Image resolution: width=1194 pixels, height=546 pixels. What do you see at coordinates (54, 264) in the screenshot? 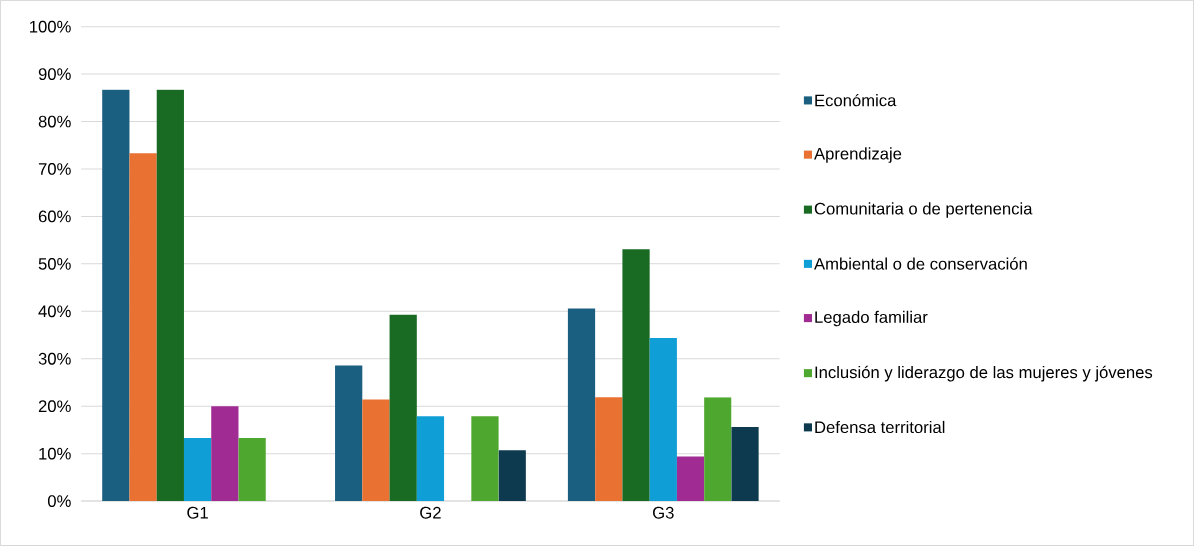
I see `y-tick-label: 50%` at bounding box center [54, 264].